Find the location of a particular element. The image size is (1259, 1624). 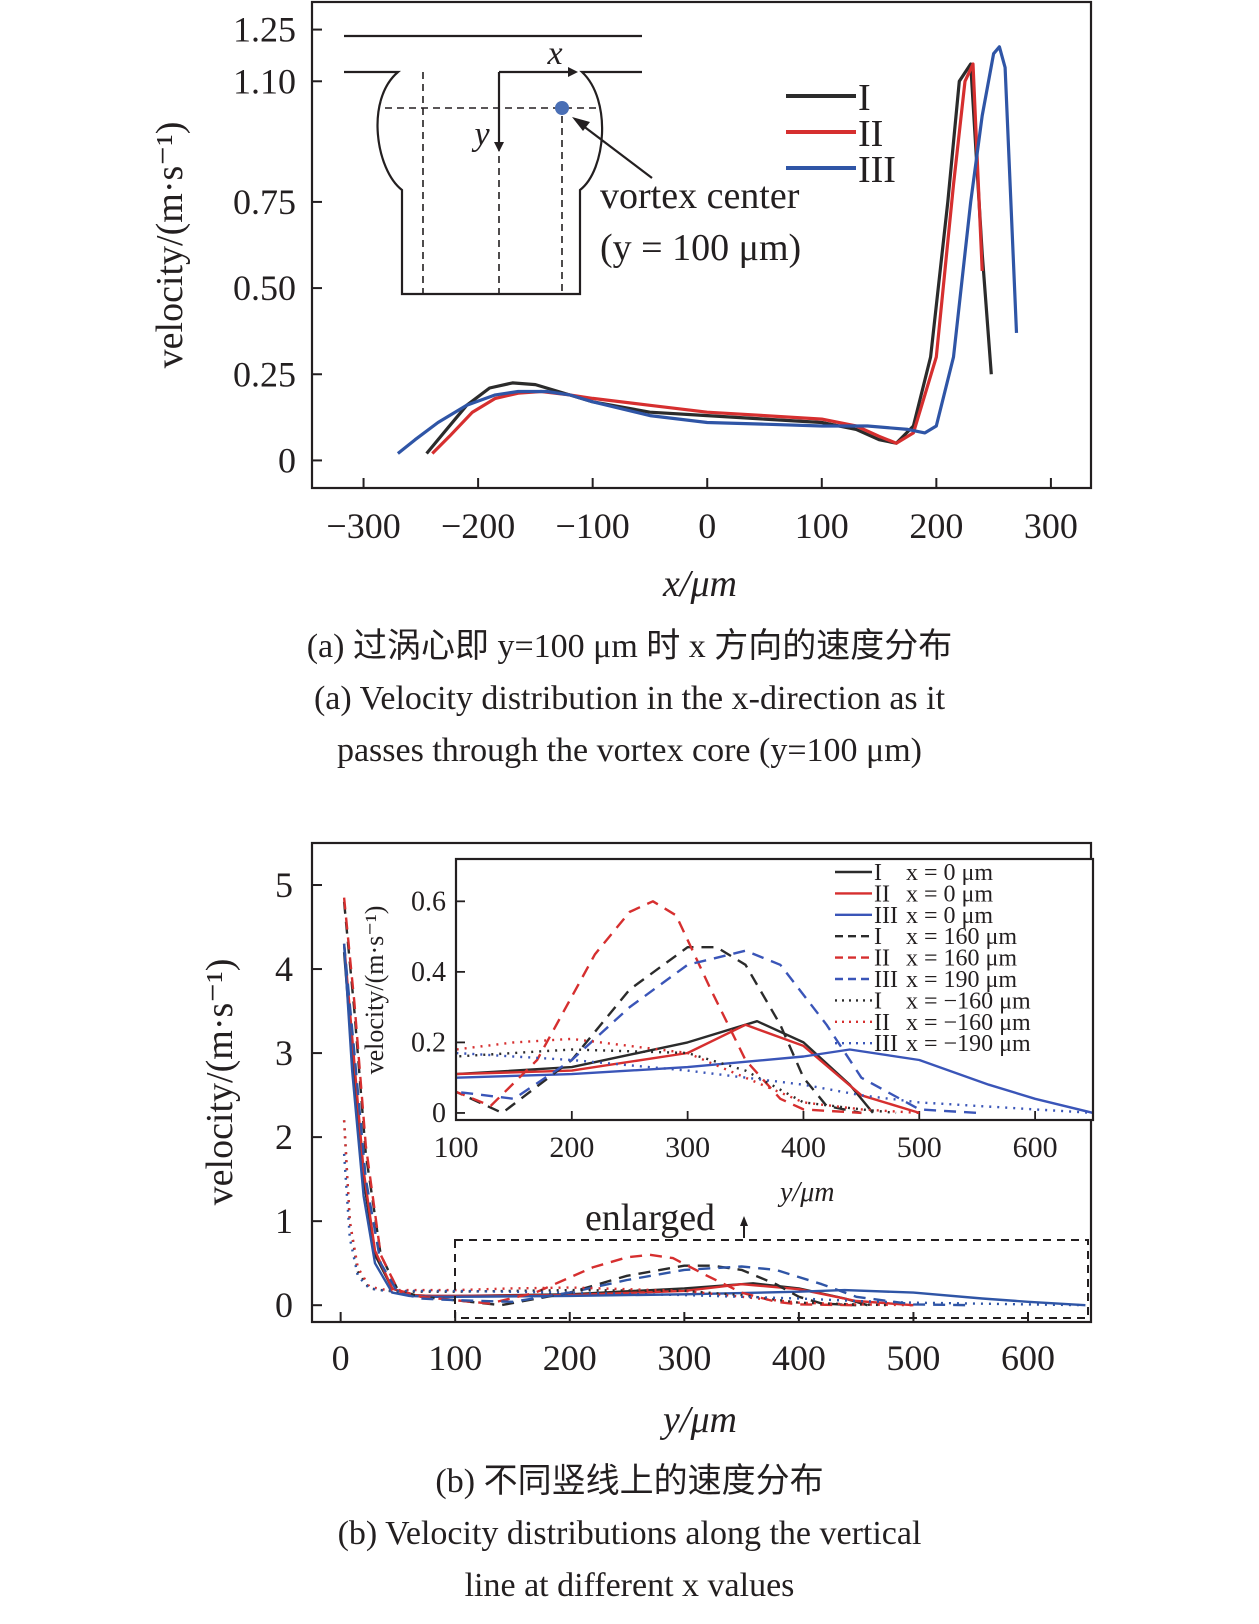

chart-a-y-tick-label: 0 is located at coordinates (287, 460).